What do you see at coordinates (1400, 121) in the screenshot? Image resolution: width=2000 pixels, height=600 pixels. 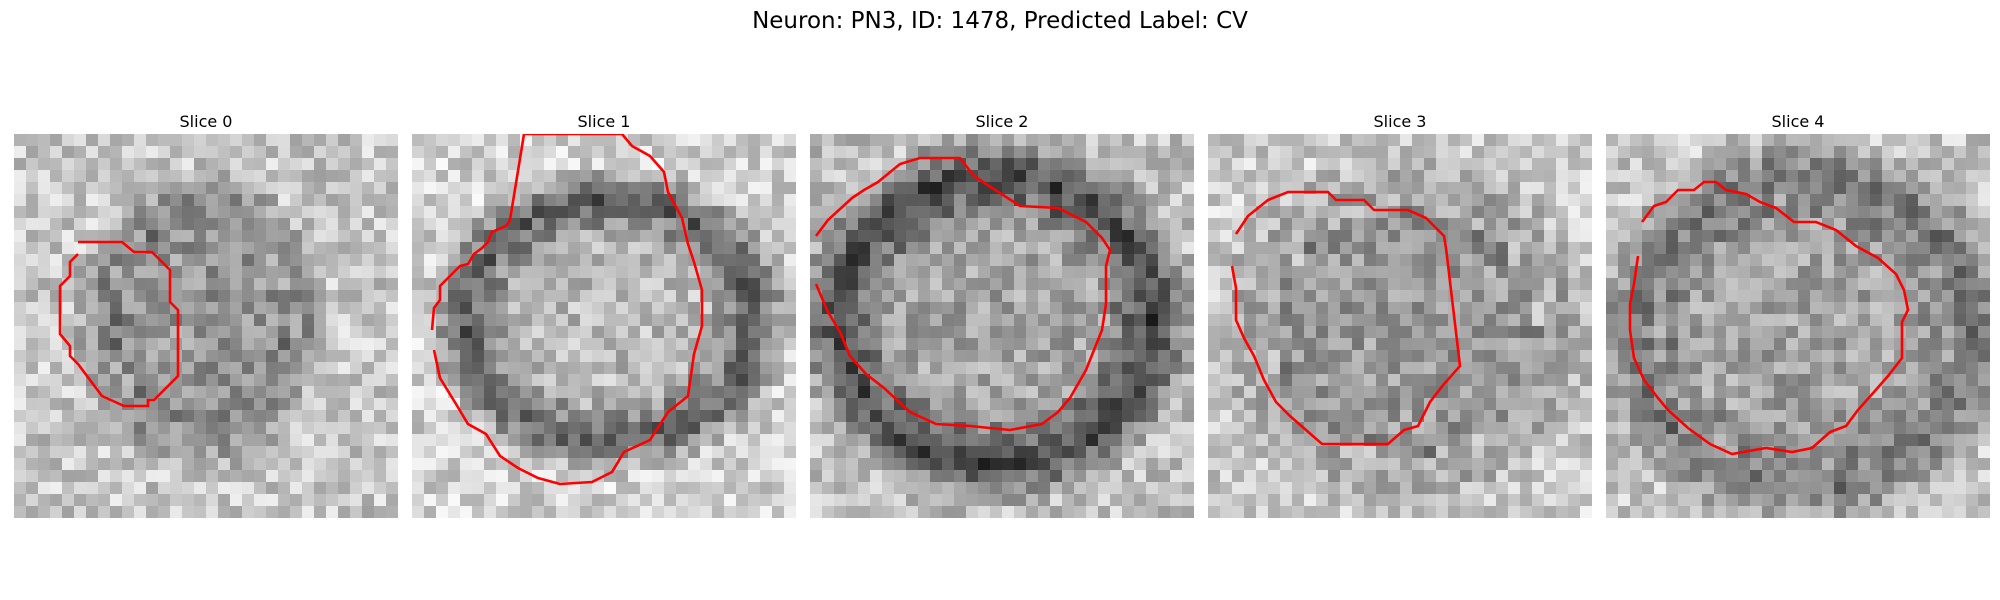 I see `panel-title: Slice 3` at bounding box center [1400, 121].